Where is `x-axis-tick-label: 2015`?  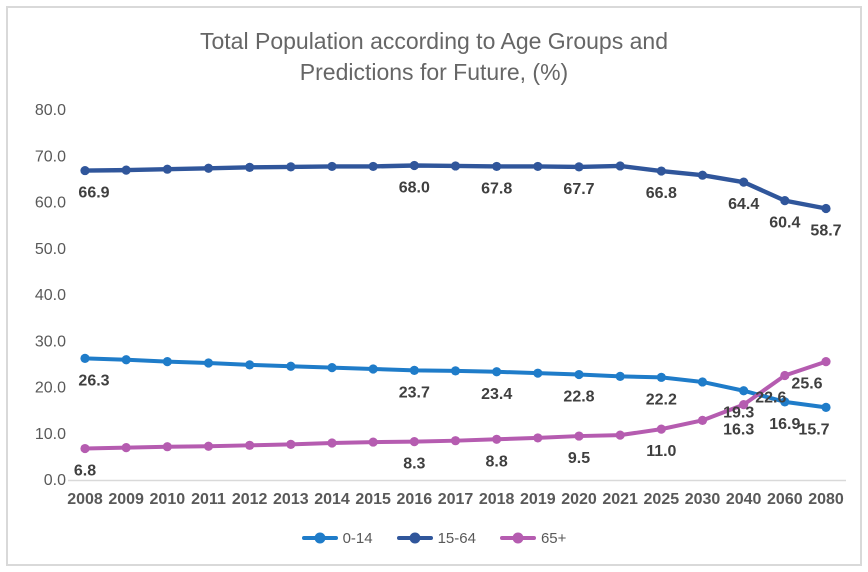 x-axis-tick-label: 2015 is located at coordinates (373, 499).